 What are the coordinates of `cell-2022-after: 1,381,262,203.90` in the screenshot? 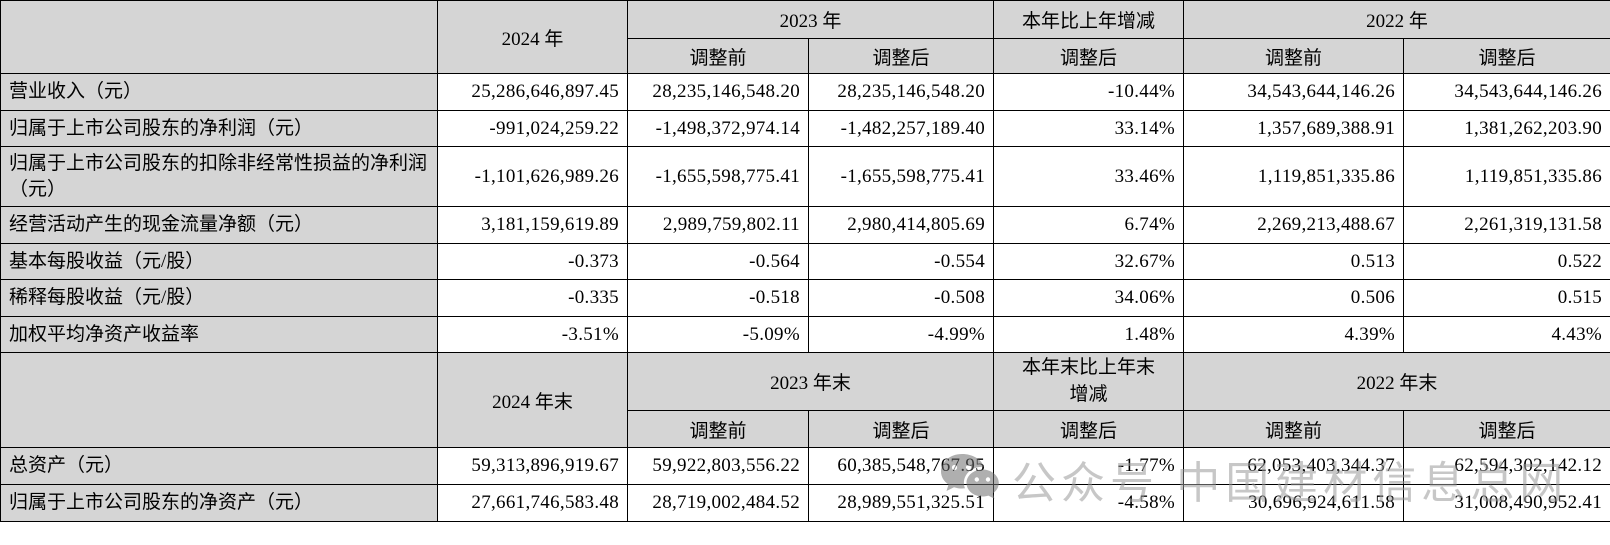 It's located at (1506, 128).